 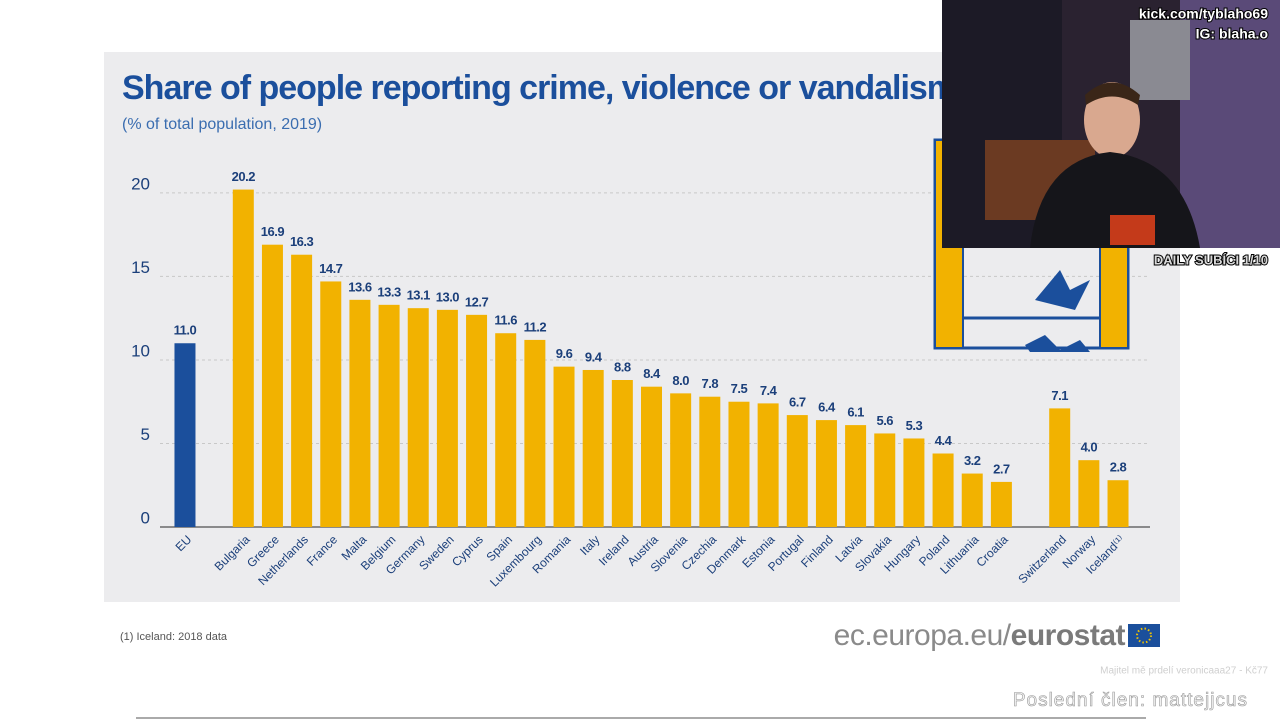 I want to click on value-label: 7.1, so click(x=1059, y=395).